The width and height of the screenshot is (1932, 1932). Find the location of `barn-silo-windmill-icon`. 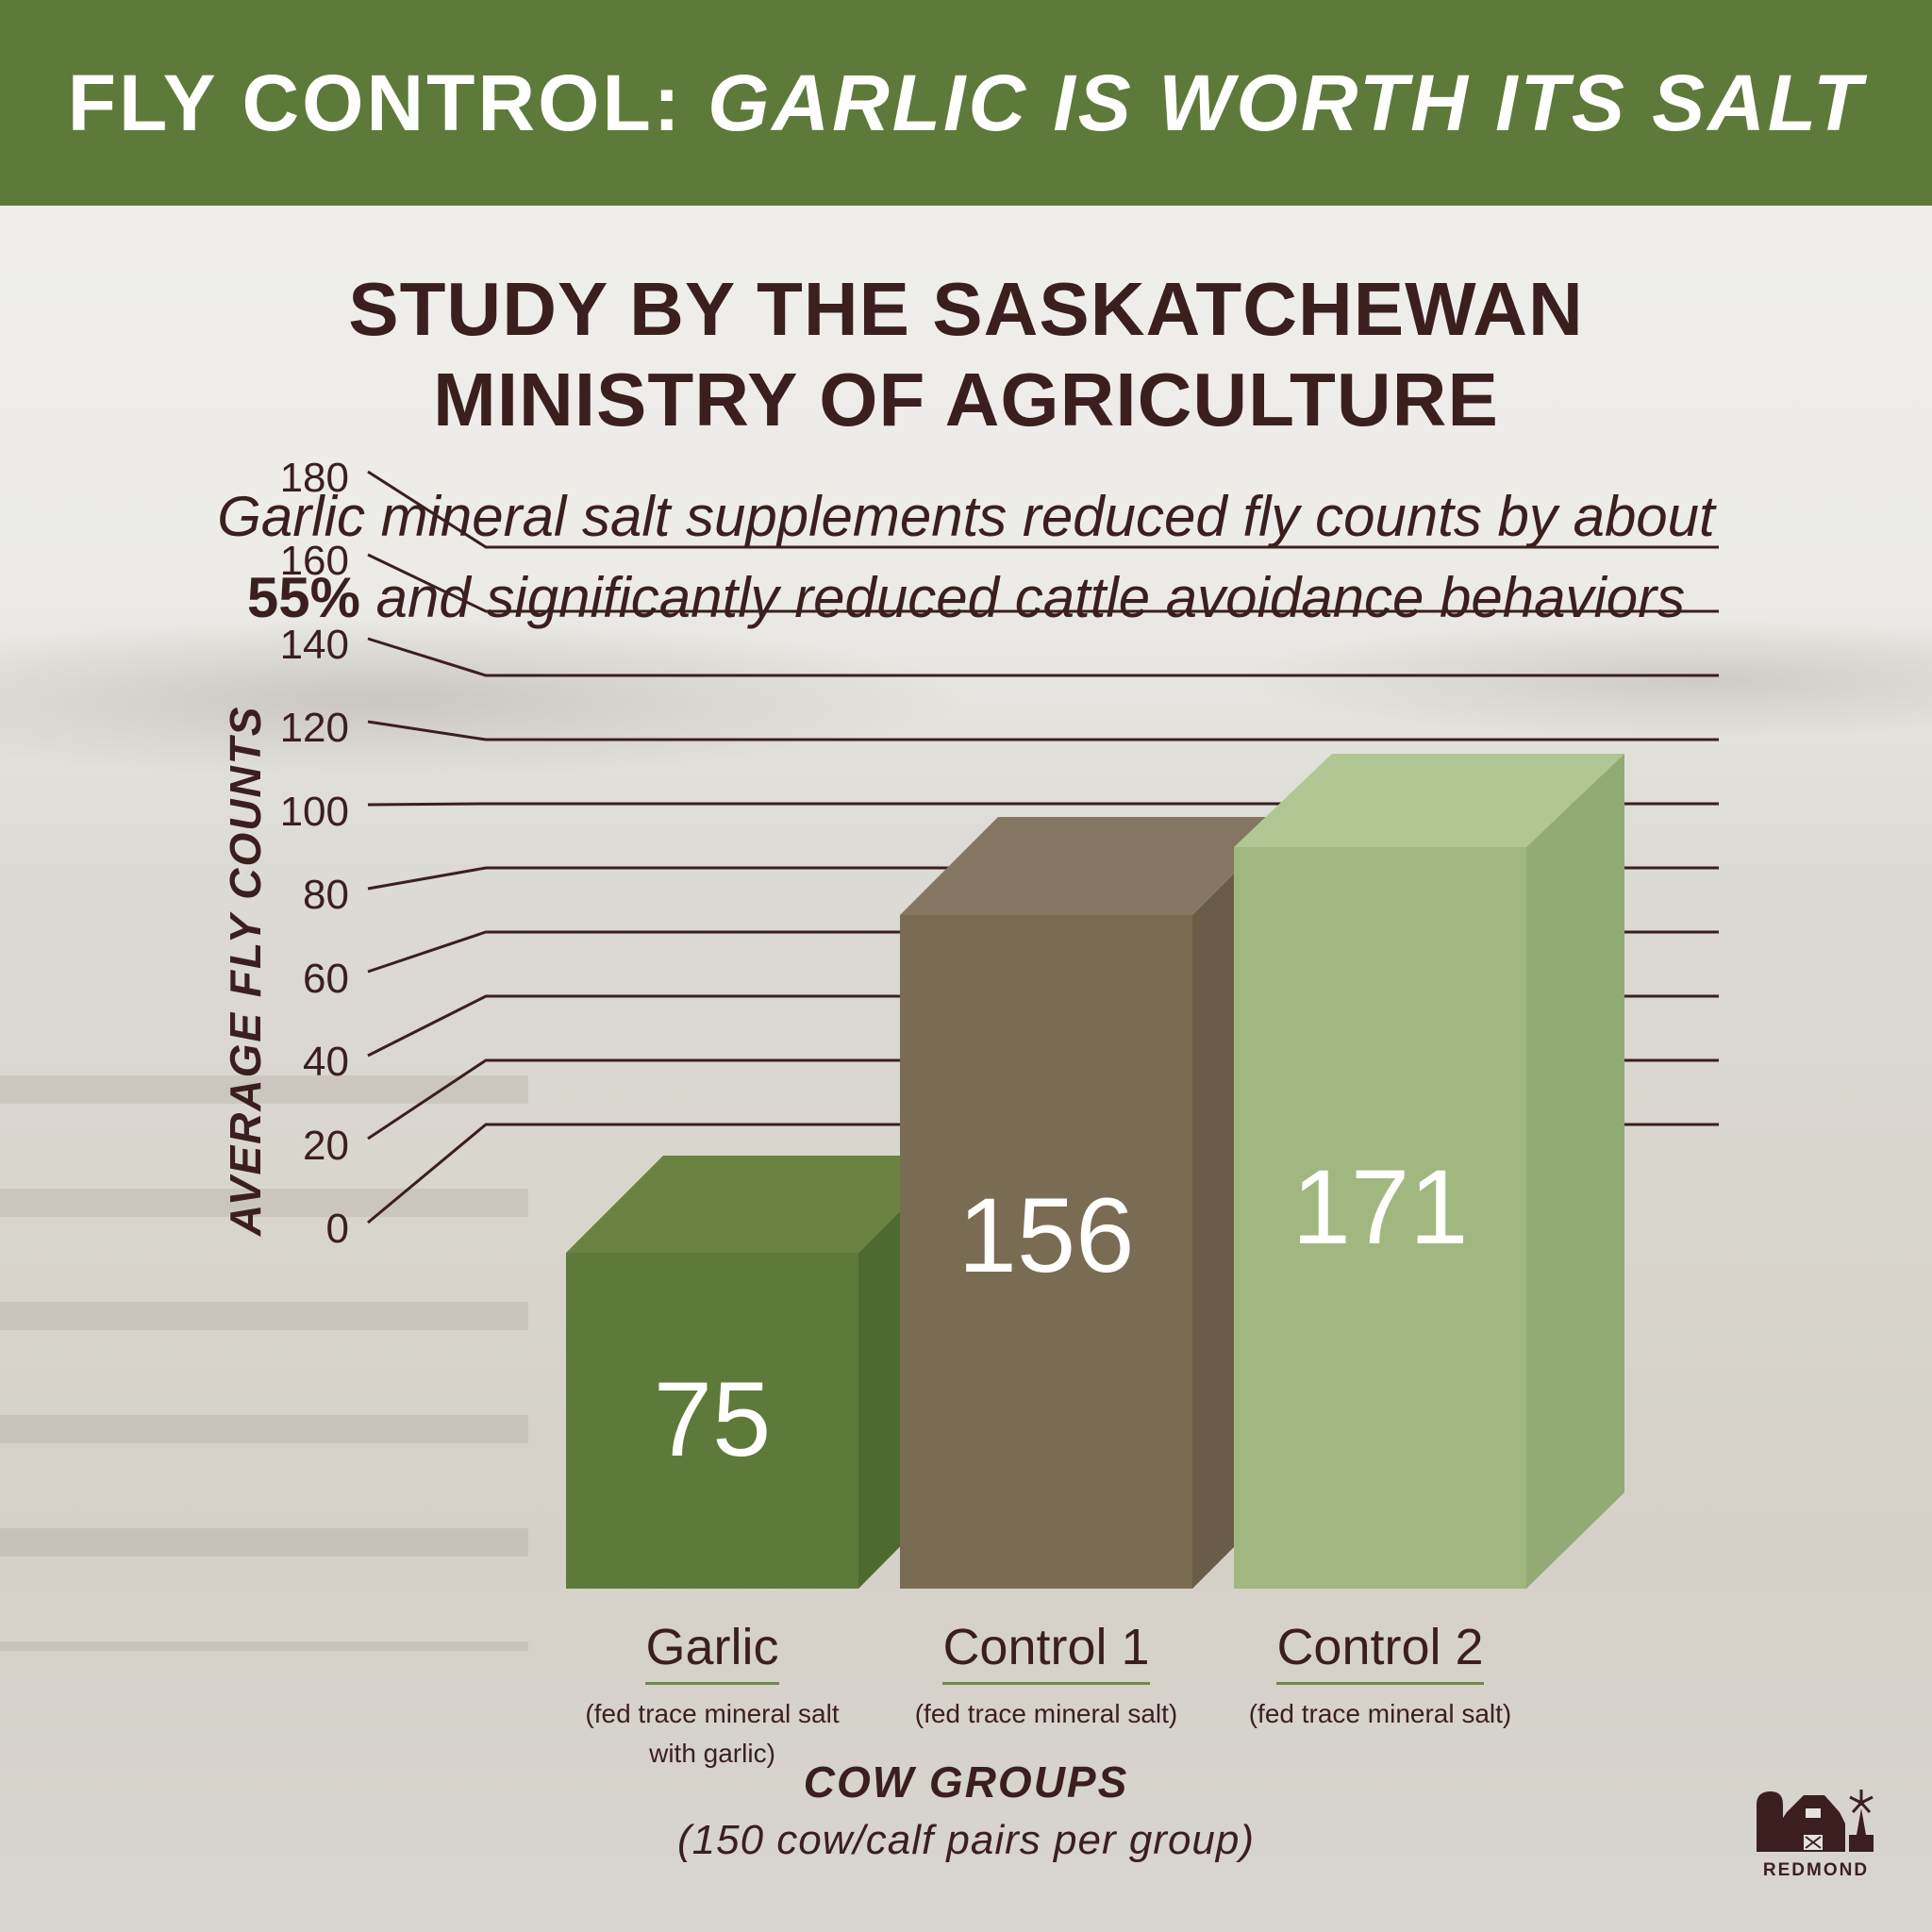

barn-silo-windmill-icon is located at coordinates (1816, 1821).